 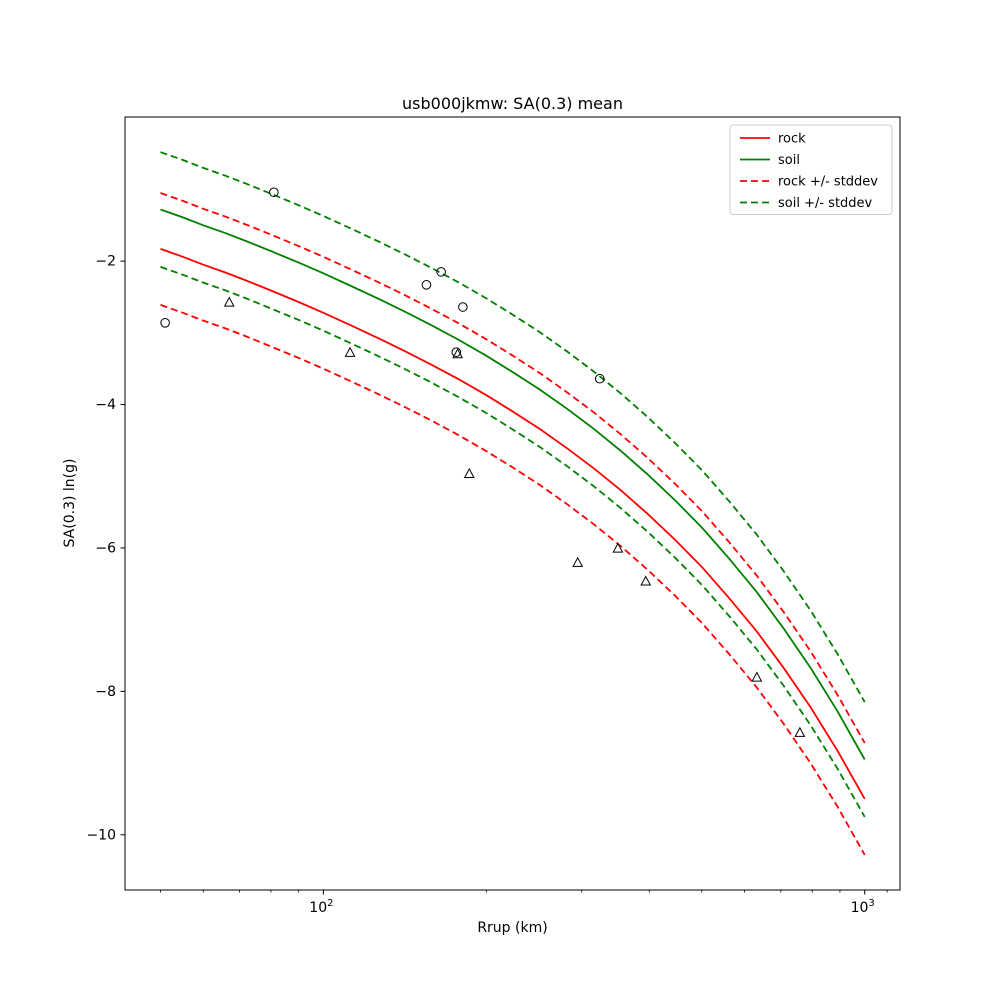 What do you see at coordinates (101, 835) in the screenshot?
I see `y-tick-label: −10` at bounding box center [101, 835].